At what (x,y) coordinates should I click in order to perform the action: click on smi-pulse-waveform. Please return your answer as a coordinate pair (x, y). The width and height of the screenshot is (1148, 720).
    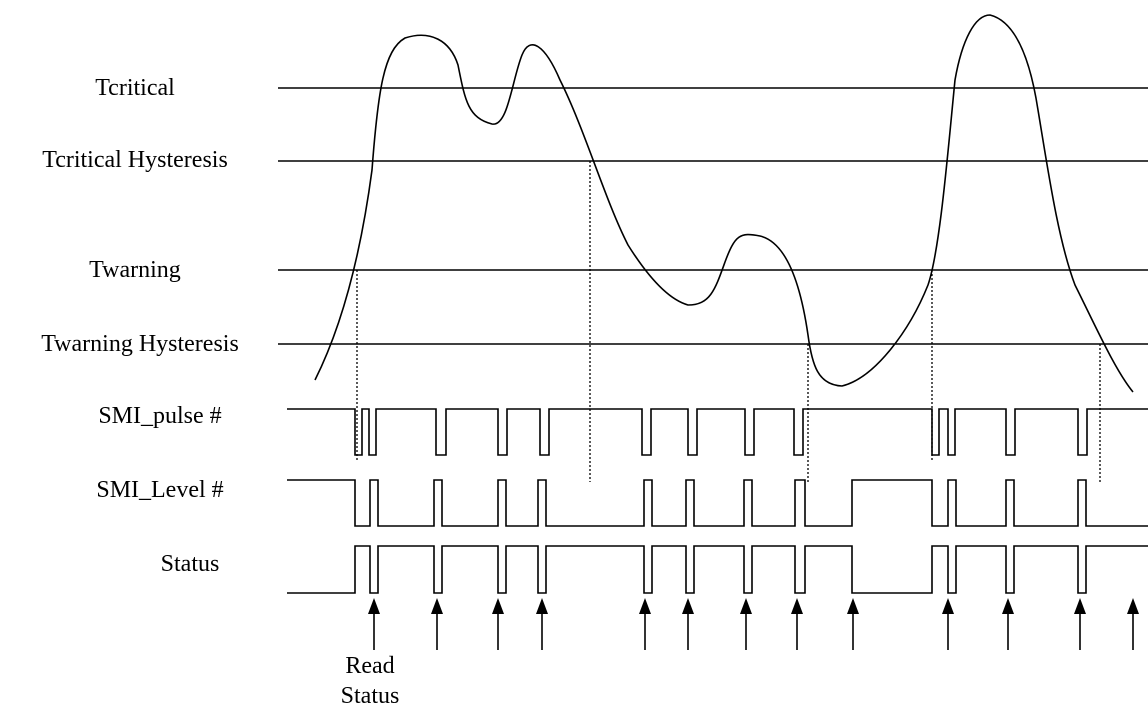
    Looking at the image, I should click on (717, 432).